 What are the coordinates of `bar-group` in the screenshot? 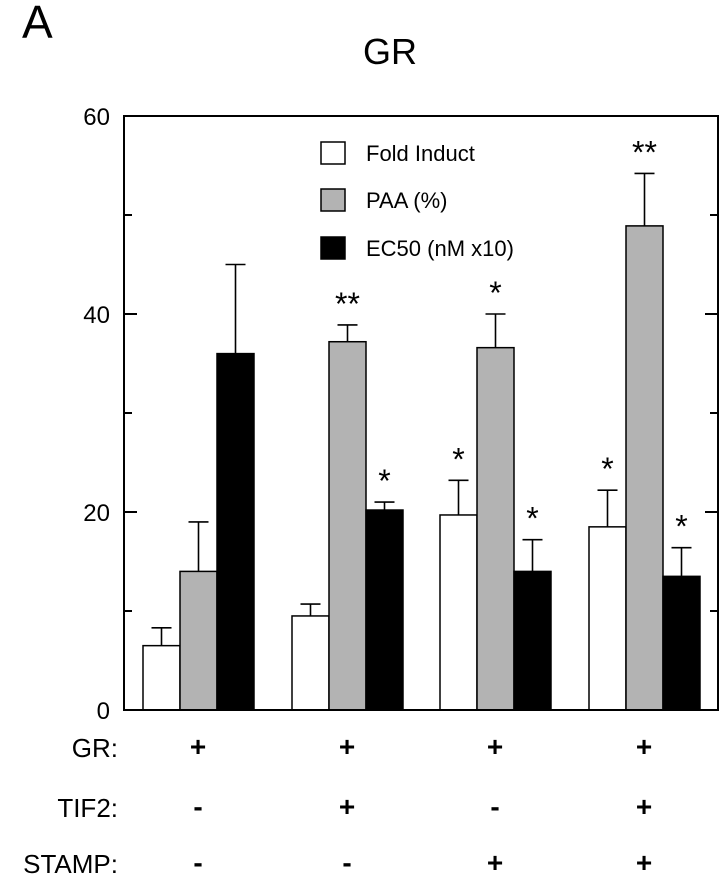 It's located at (198, 487).